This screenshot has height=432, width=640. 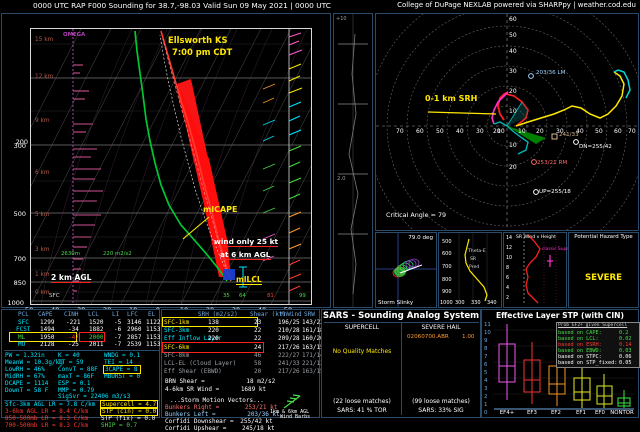 What do you see at coordinates (486, 381) in the screenshot?
I see `stp-y-4: 4` at bounding box center [486, 381].